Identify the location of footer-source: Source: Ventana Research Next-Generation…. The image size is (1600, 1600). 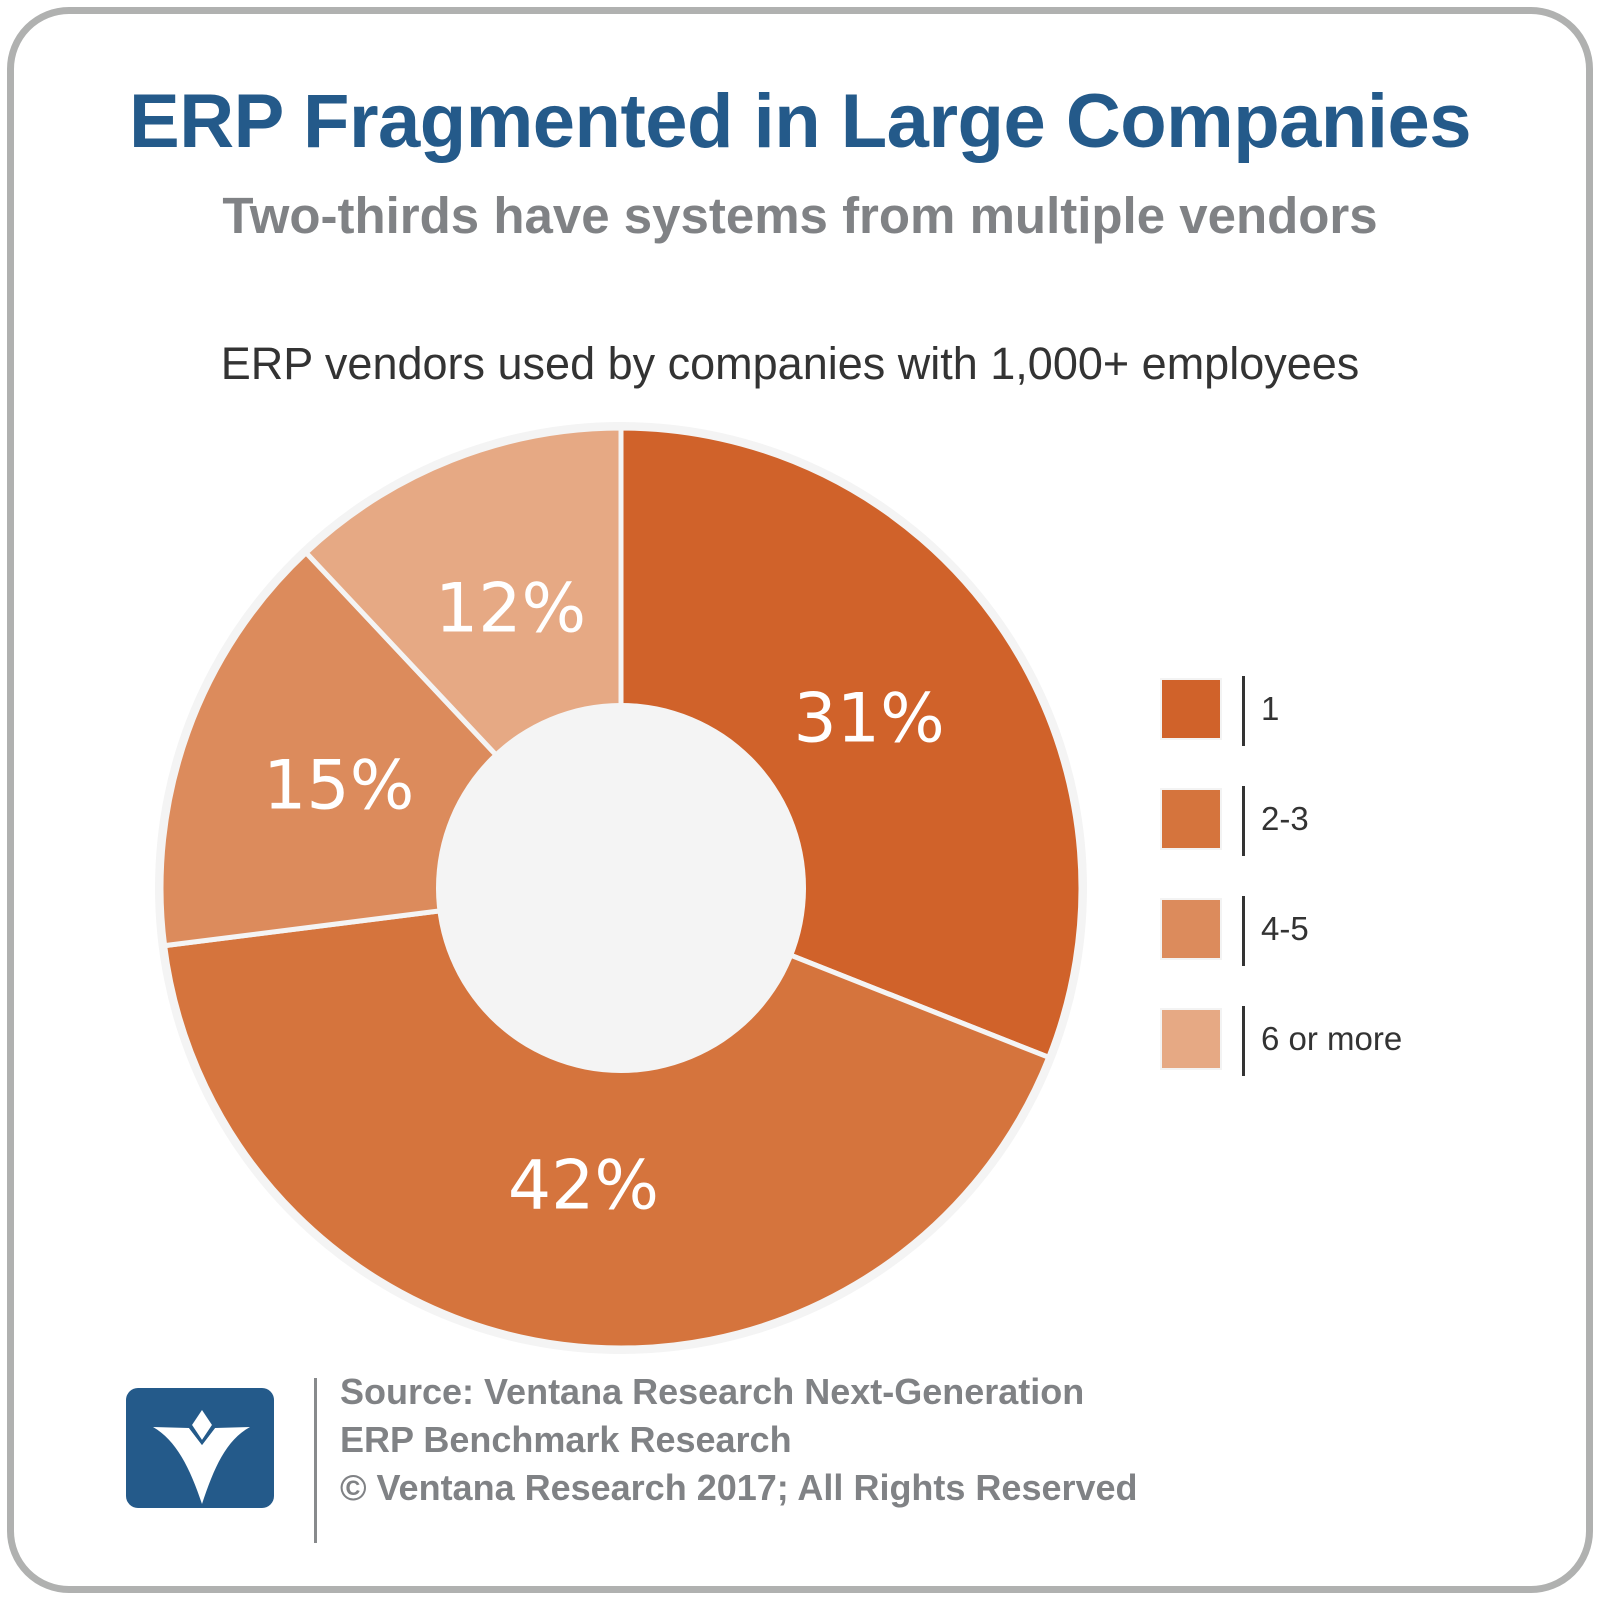
(739, 1440).